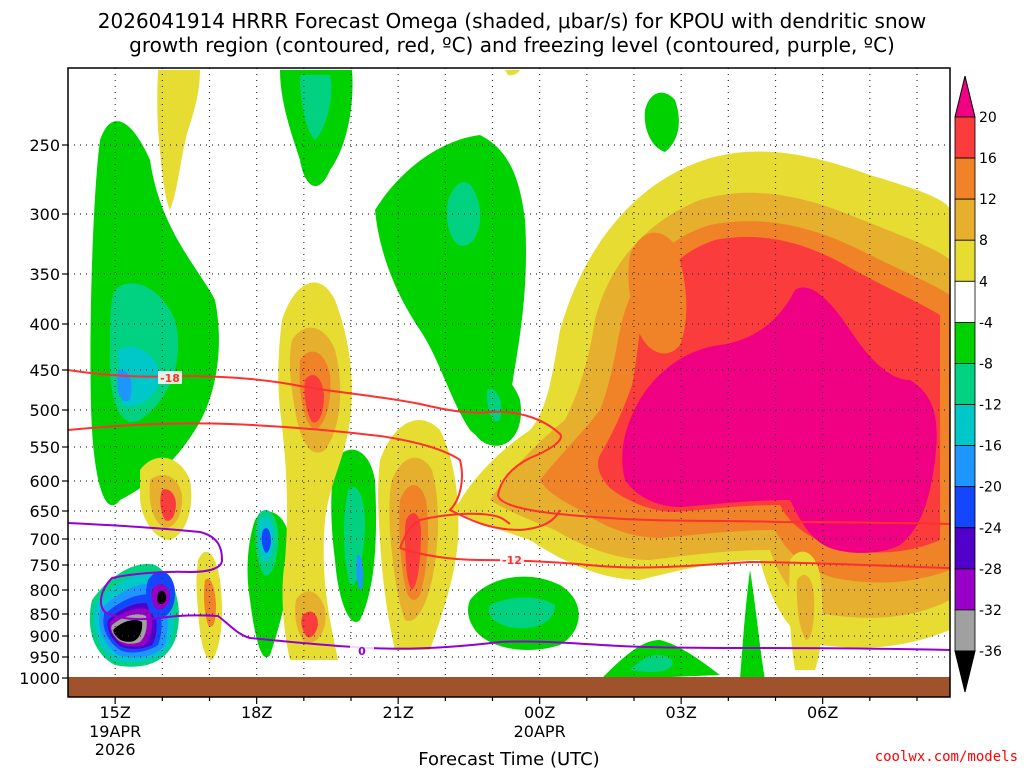 This screenshot has height=768, width=1024. What do you see at coordinates (946, 757) in the screenshot?
I see `credit-text: coolwx.com/models` at bounding box center [946, 757].